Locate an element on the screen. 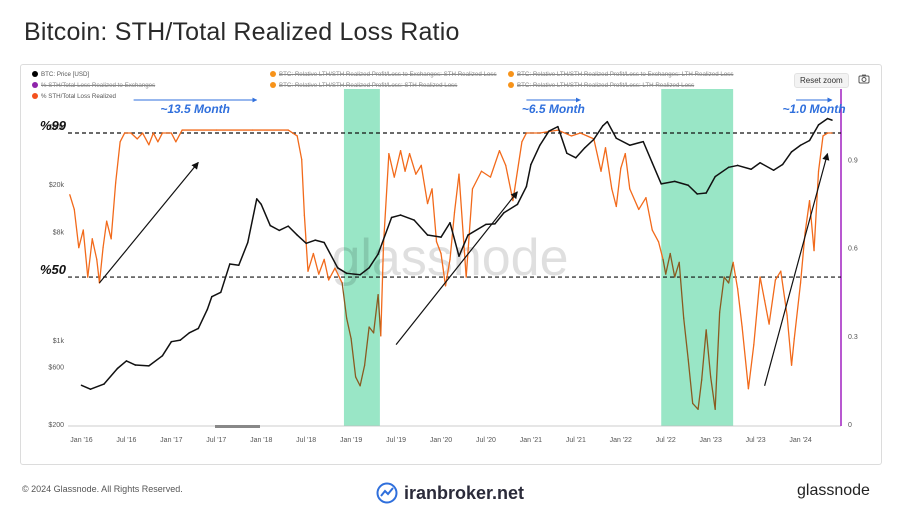 This screenshot has width=900, height=518. legend-label: BTC: Price [USD] is located at coordinates (65, 74).